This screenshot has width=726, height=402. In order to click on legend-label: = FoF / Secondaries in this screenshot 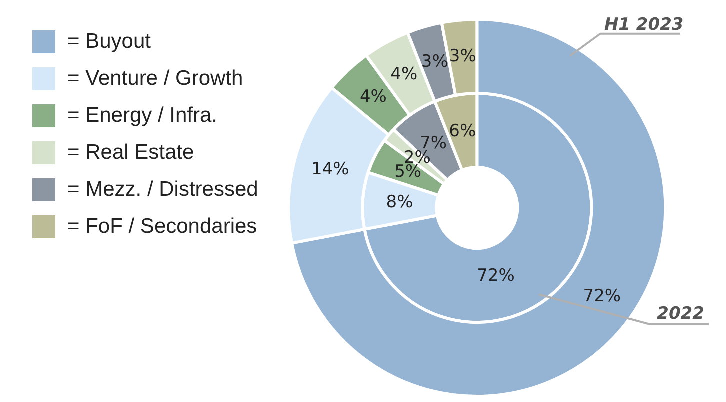, I will do `click(163, 226)`.